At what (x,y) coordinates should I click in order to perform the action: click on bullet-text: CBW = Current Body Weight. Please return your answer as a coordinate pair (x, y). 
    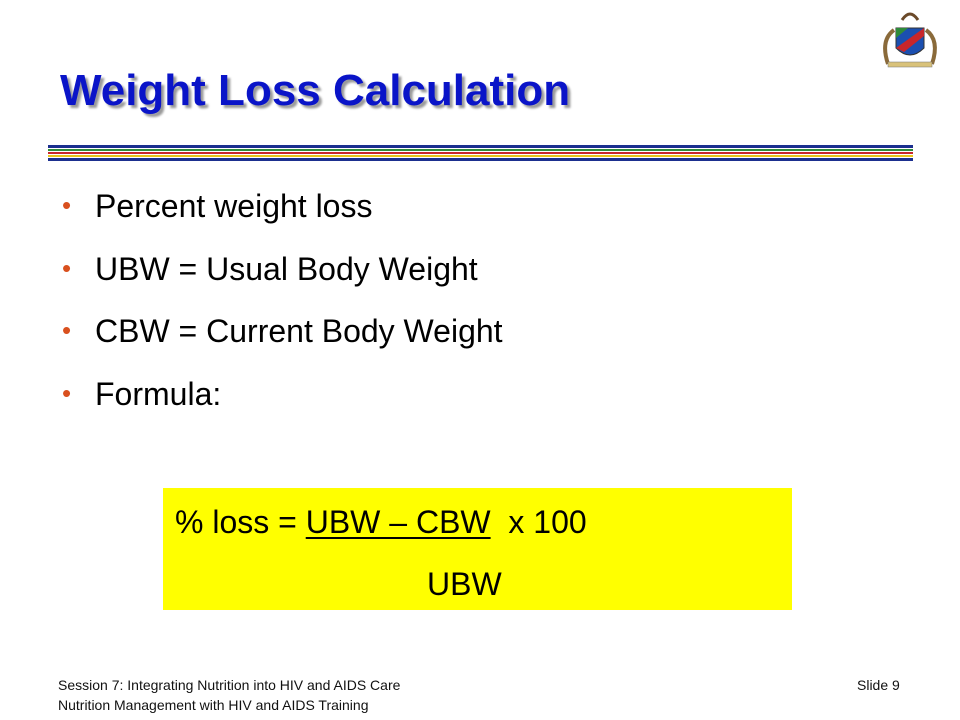
    Looking at the image, I should click on (299, 331).